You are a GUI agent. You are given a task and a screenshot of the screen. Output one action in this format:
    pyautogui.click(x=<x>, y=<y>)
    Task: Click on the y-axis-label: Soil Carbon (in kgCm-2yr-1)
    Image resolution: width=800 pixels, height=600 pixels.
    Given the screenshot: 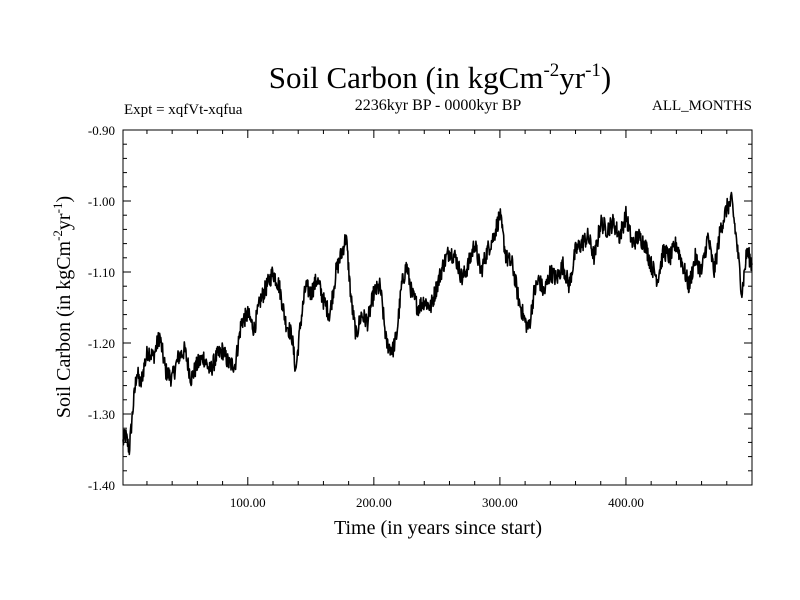 What is the action you would take?
    pyautogui.click(x=62, y=307)
    